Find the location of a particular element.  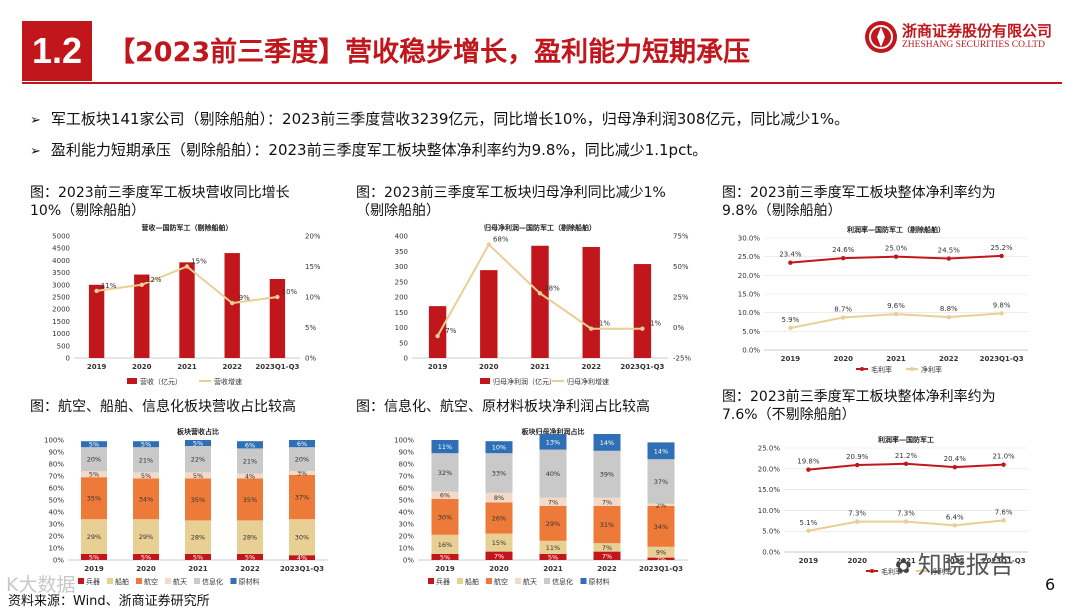

caption-chart-3: 图：2023前三季度军工板块整体净利率约为 9.8%（剔除船舶） is located at coordinates (859, 202).